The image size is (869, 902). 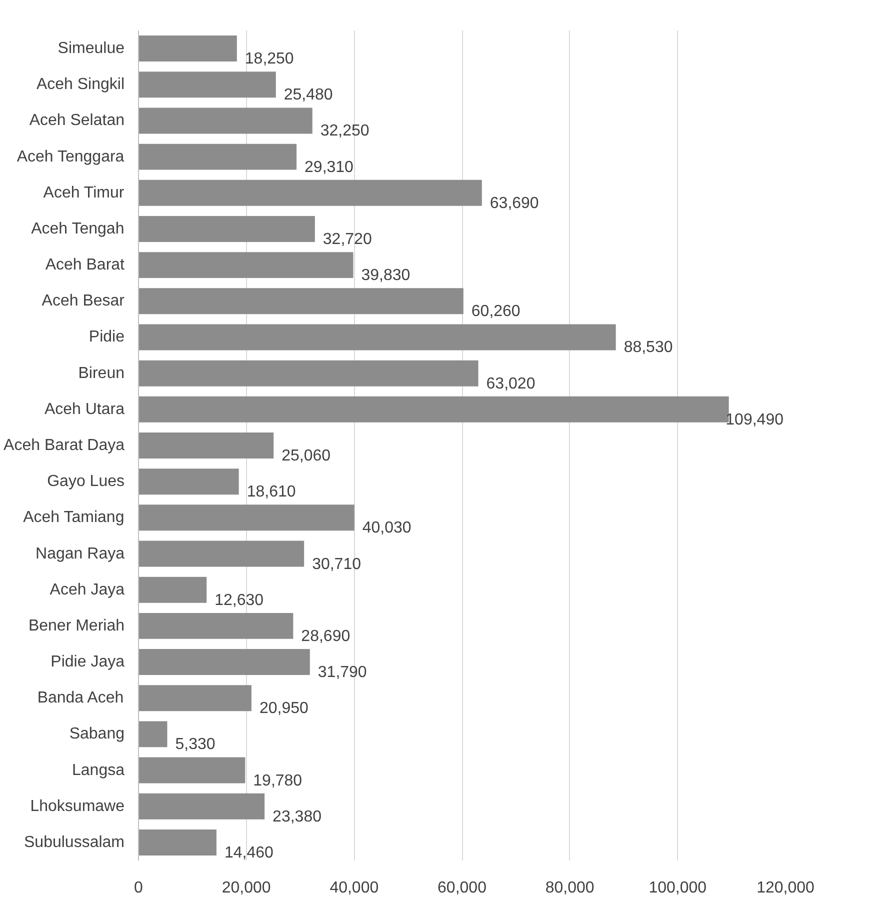 What do you see at coordinates (73, 517) in the screenshot?
I see `y-tick-label: Aceh Tamiang` at bounding box center [73, 517].